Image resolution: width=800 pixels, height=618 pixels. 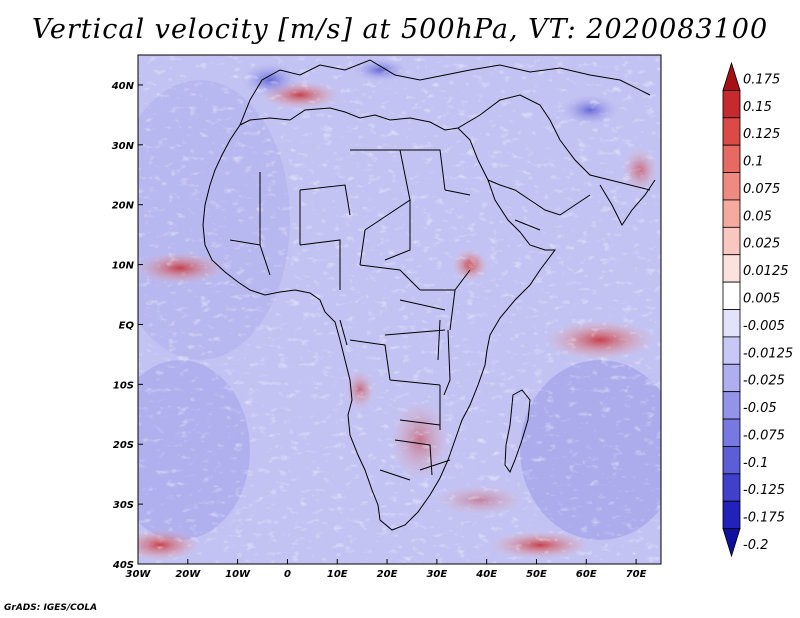 I want to click on lon-tick-label: 40E, so click(x=486, y=574).